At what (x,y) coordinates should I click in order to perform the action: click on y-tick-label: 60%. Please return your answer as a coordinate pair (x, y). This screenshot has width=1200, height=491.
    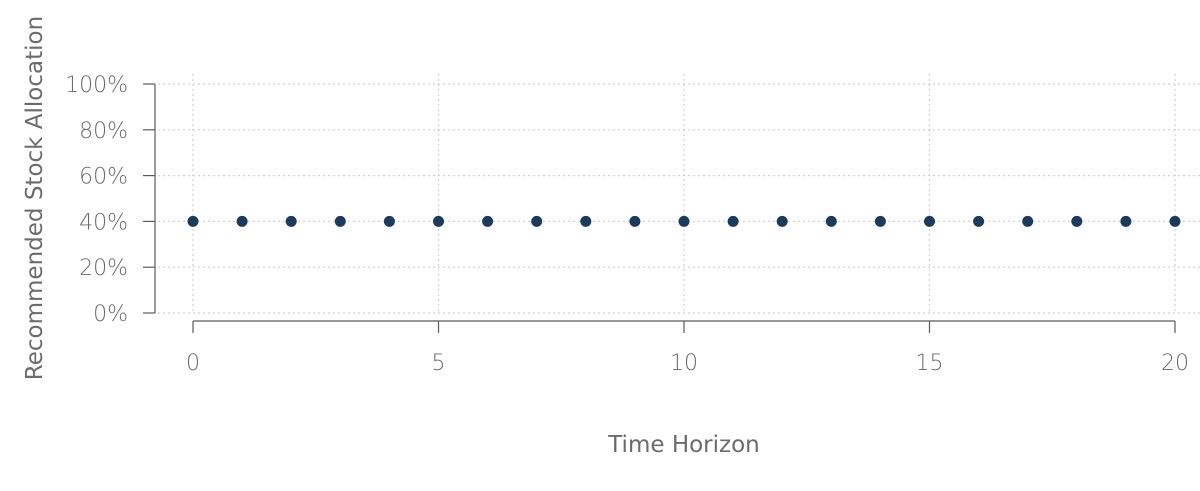
    Looking at the image, I should click on (103, 177).